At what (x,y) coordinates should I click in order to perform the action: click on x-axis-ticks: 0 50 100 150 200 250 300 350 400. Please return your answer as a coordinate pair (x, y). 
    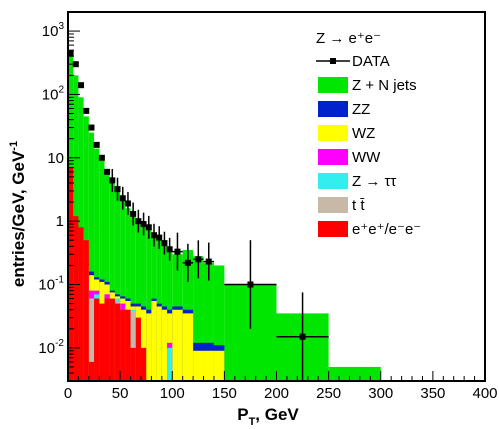
    Looking at the image, I should click on (281, 386).